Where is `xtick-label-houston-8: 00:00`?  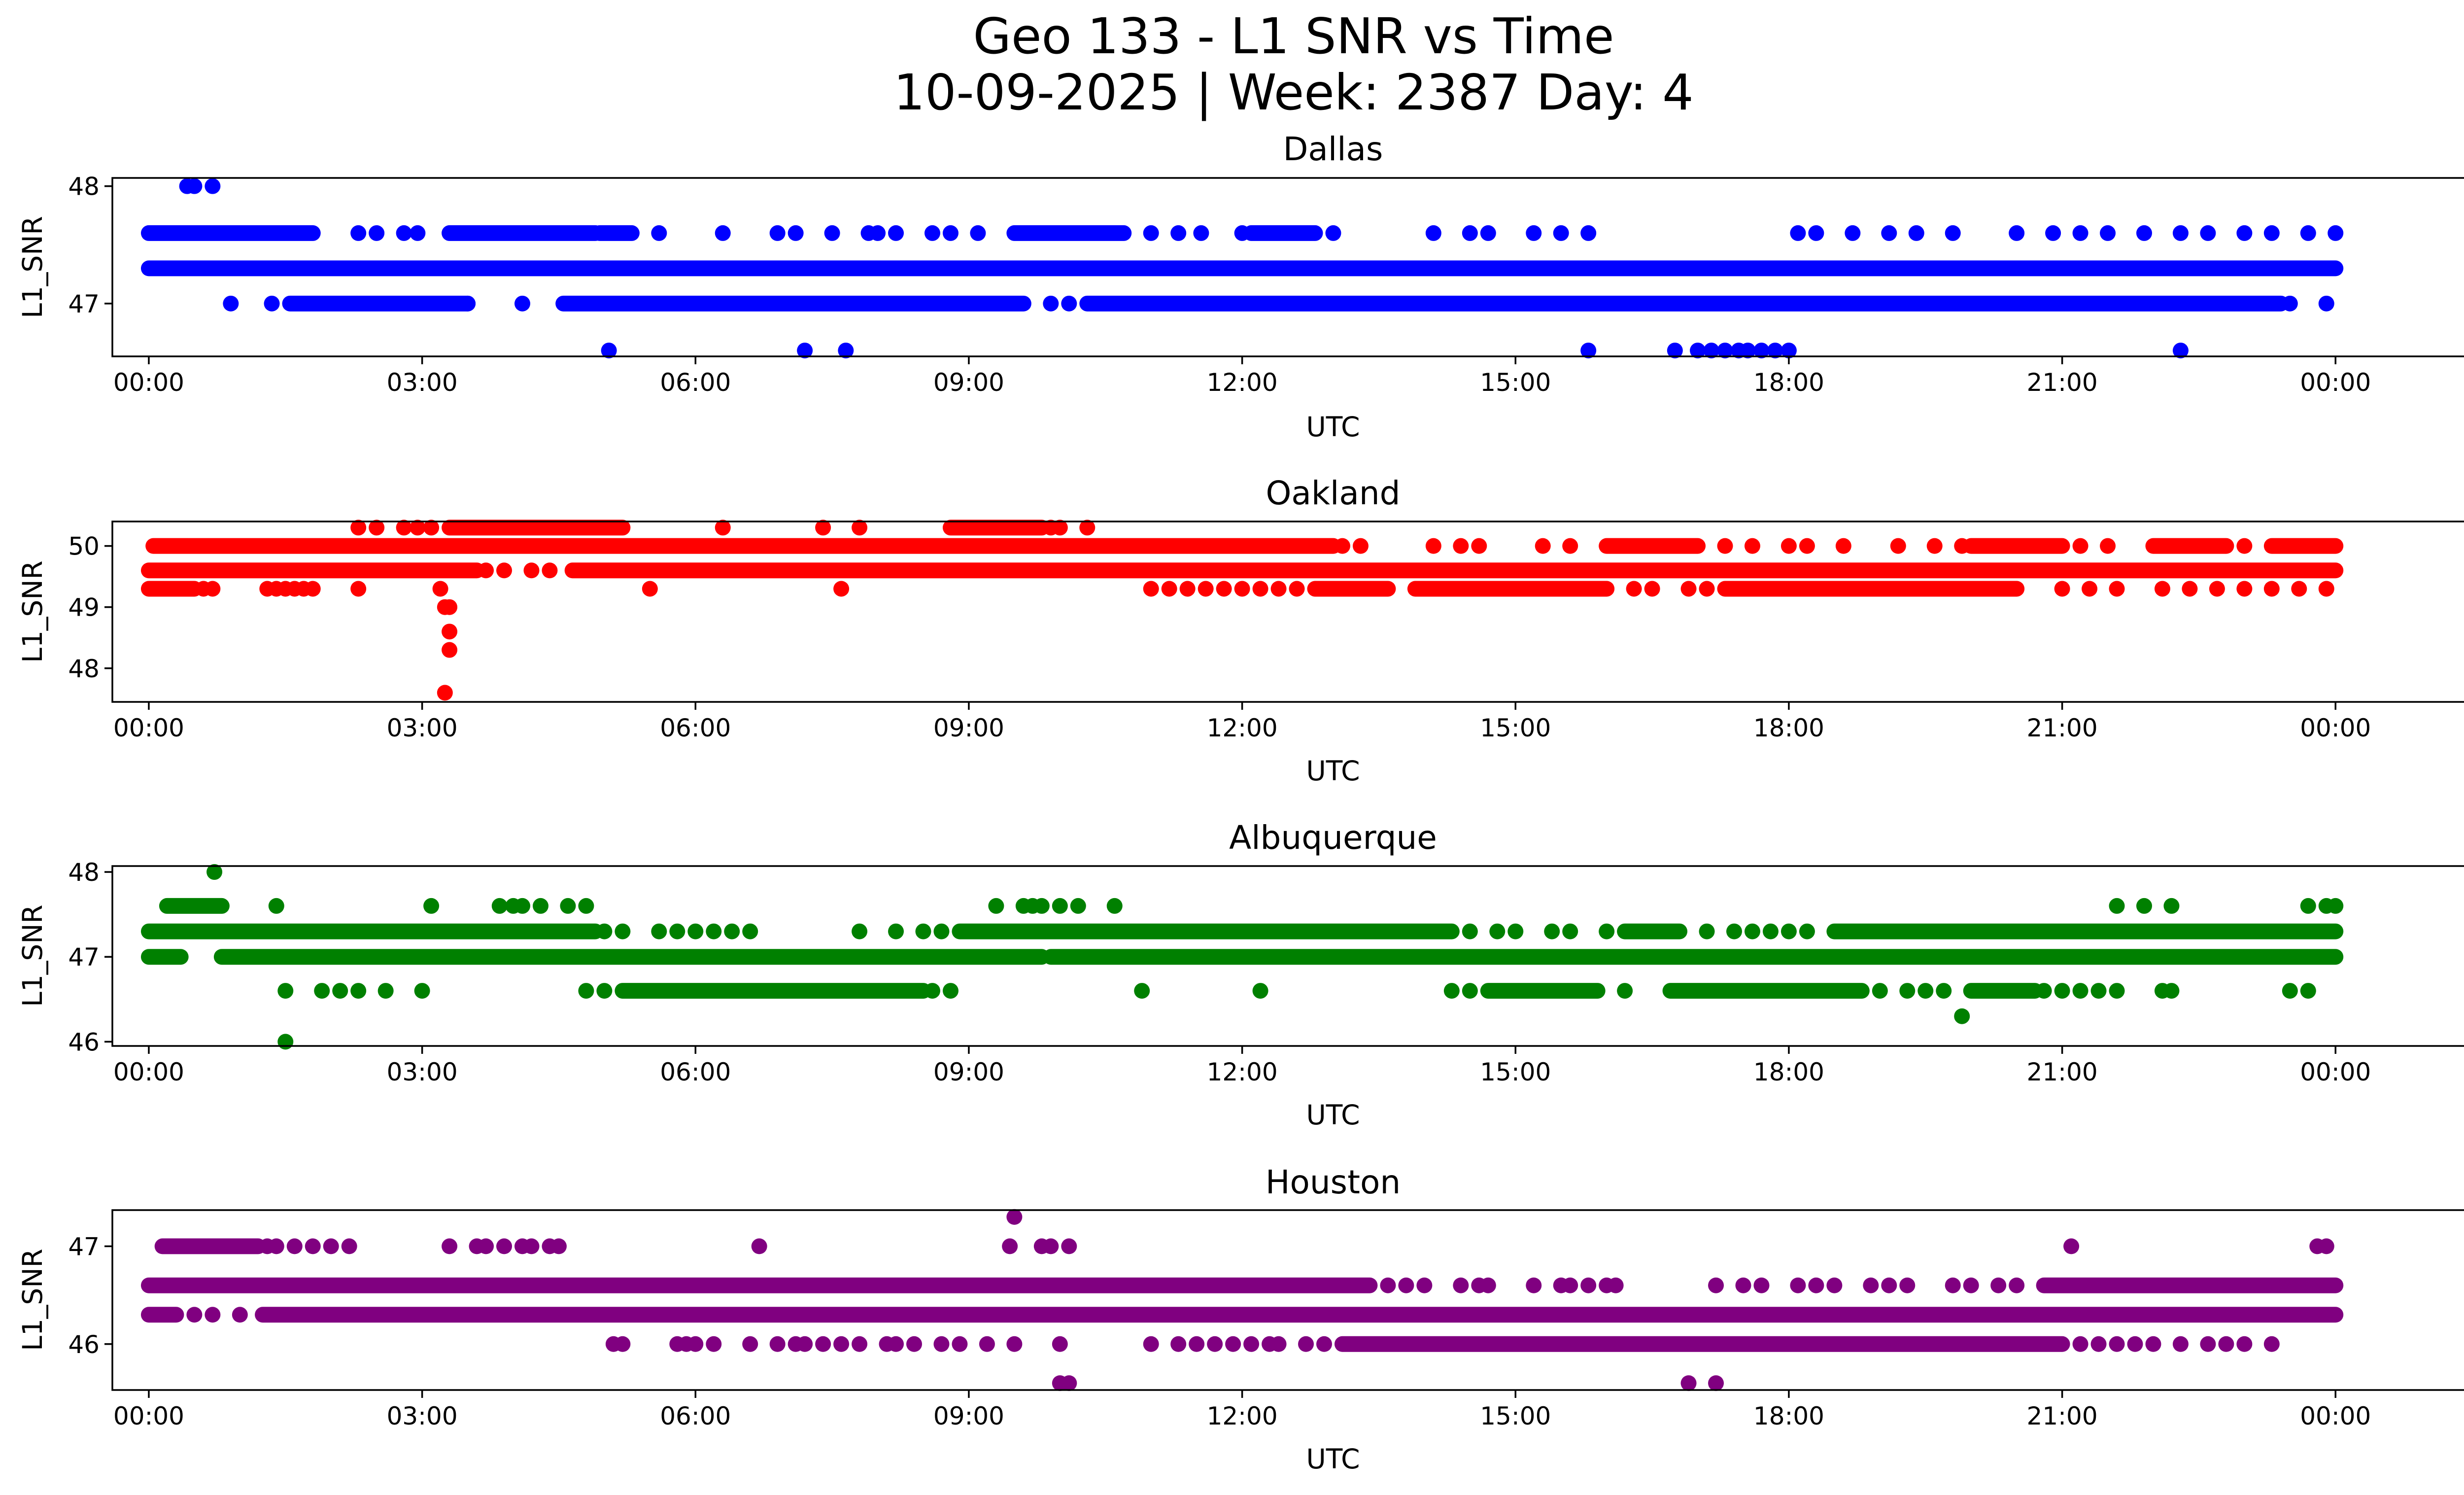 xtick-label-houston-8: 00:00 is located at coordinates (2335, 1416).